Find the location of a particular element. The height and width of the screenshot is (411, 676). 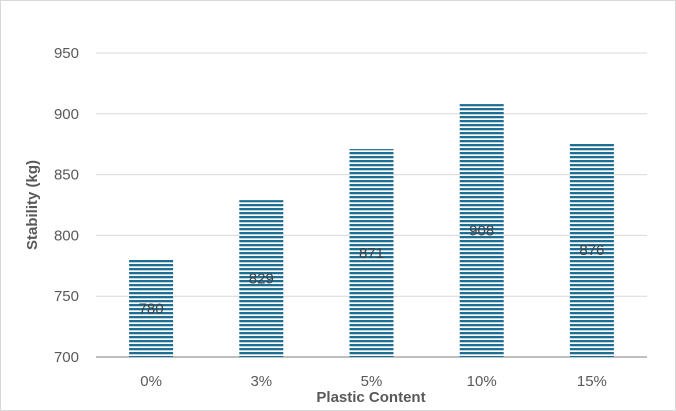

data-label: 908 is located at coordinates (481, 231).